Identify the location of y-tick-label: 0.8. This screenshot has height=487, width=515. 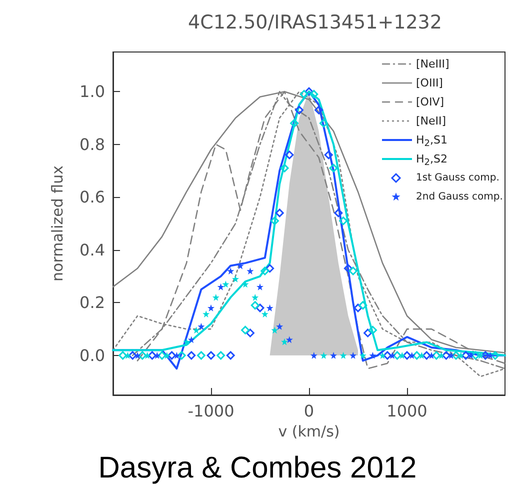
(92, 144).